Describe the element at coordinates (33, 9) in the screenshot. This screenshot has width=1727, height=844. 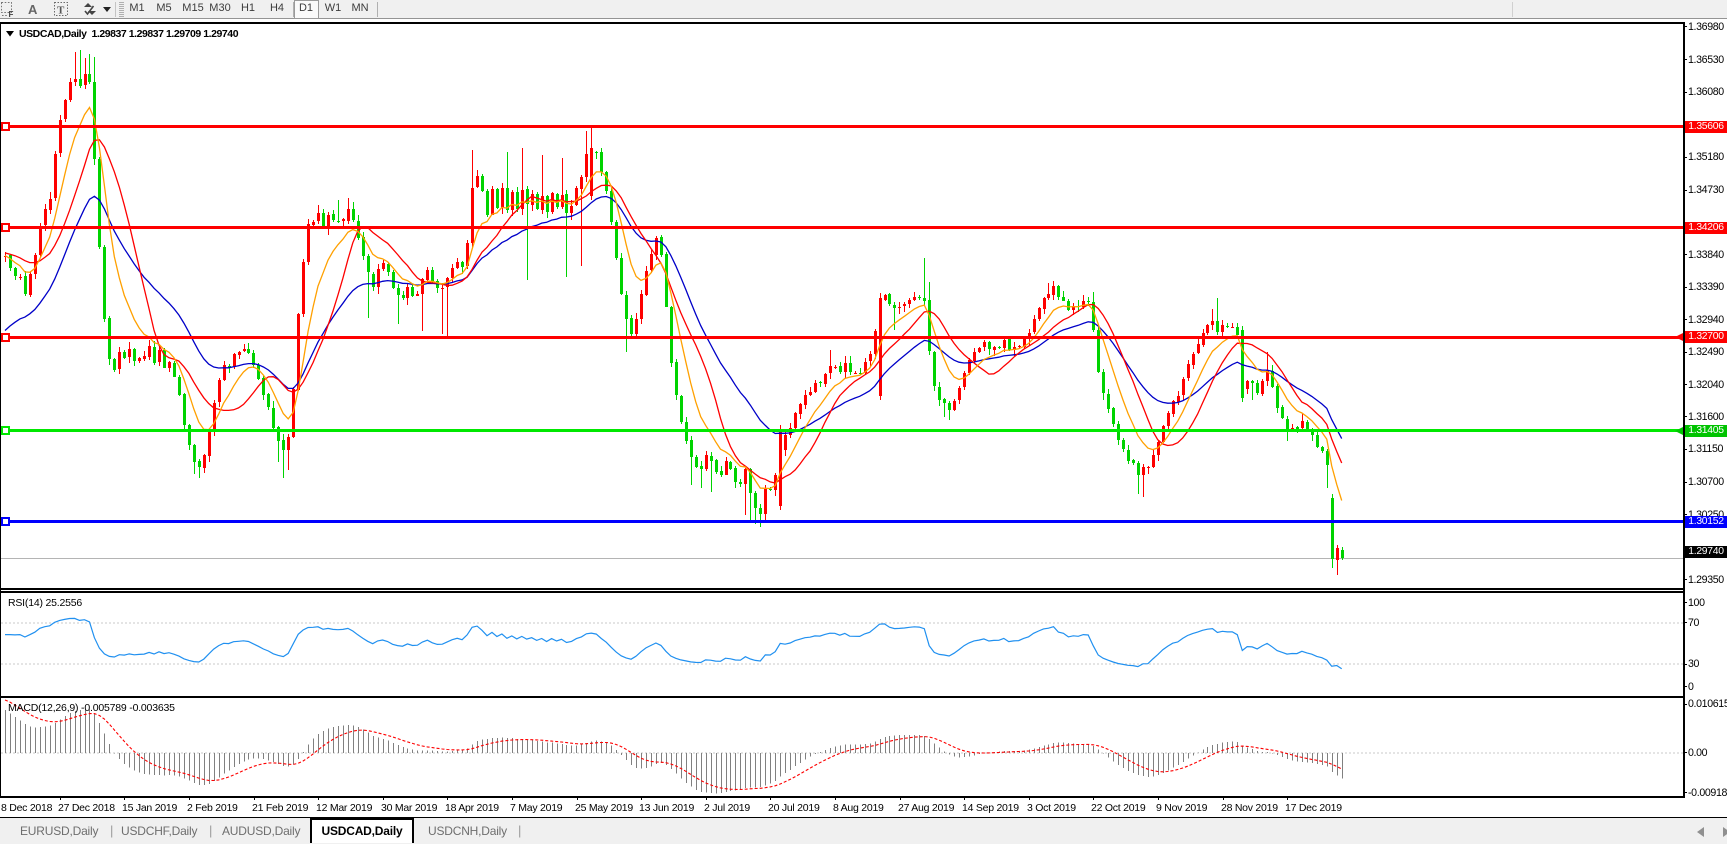
I see `svg-text: A` at that location.